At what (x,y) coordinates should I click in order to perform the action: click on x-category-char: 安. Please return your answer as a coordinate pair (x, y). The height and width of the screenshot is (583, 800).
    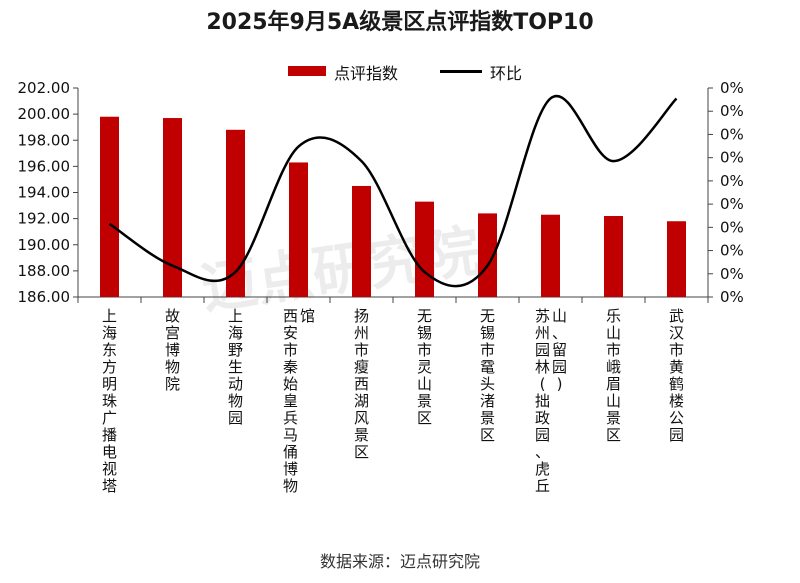
    Looking at the image, I should click on (290, 333).